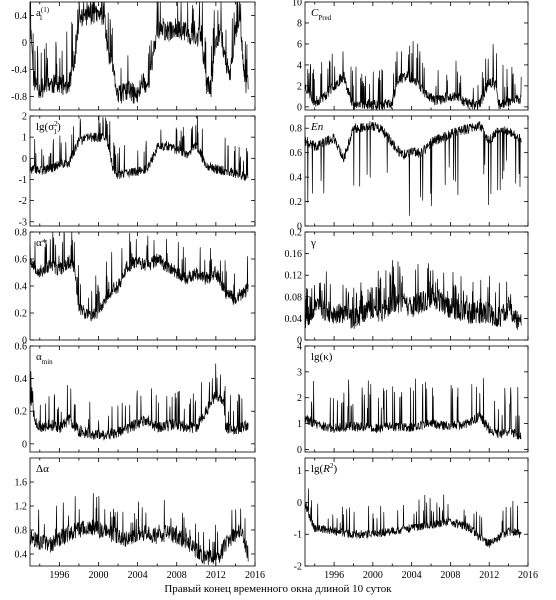 The image size is (556, 600). What do you see at coordinates (294, 297) in the screenshot?
I see `y-tick-label: 0.08` at bounding box center [294, 297].